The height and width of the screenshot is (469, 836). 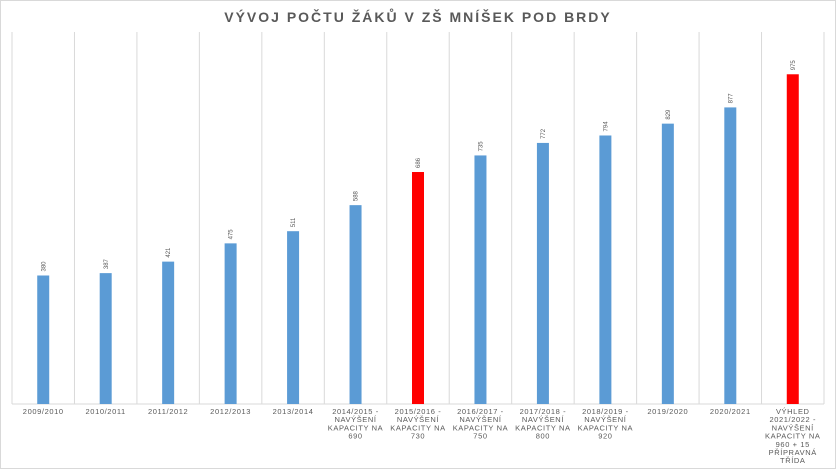 What do you see at coordinates (669, 114) in the screenshot?
I see `data-label: 829` at bounding box center [669, 114].